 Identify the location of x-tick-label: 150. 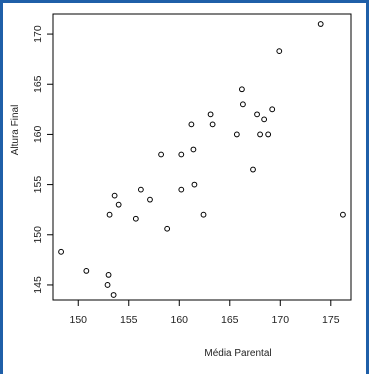
(78, 320).